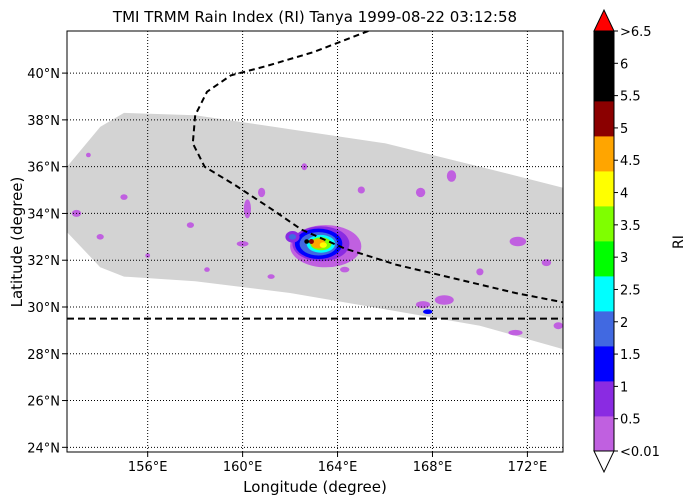 The image size is (697, 504). Describe the element at coordinates (43, 121) in the screenshot. I see `y-tick-label: 38°N` at that location.